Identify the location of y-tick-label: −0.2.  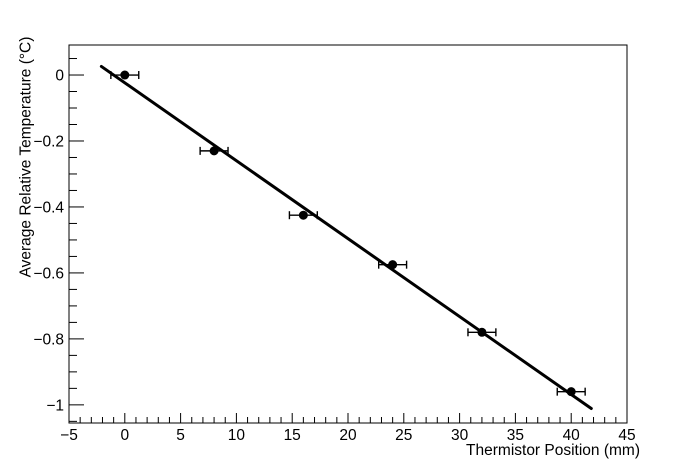
(48, 141).